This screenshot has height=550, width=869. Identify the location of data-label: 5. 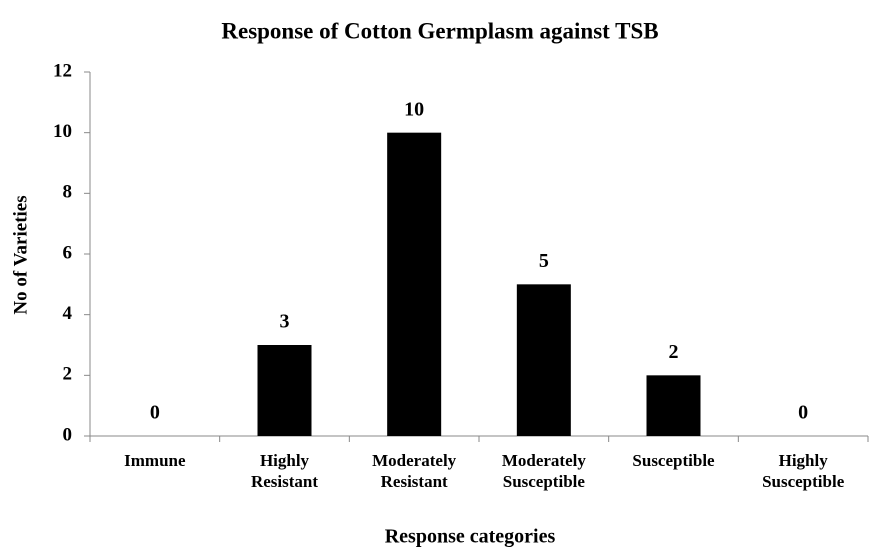
(544, 261).